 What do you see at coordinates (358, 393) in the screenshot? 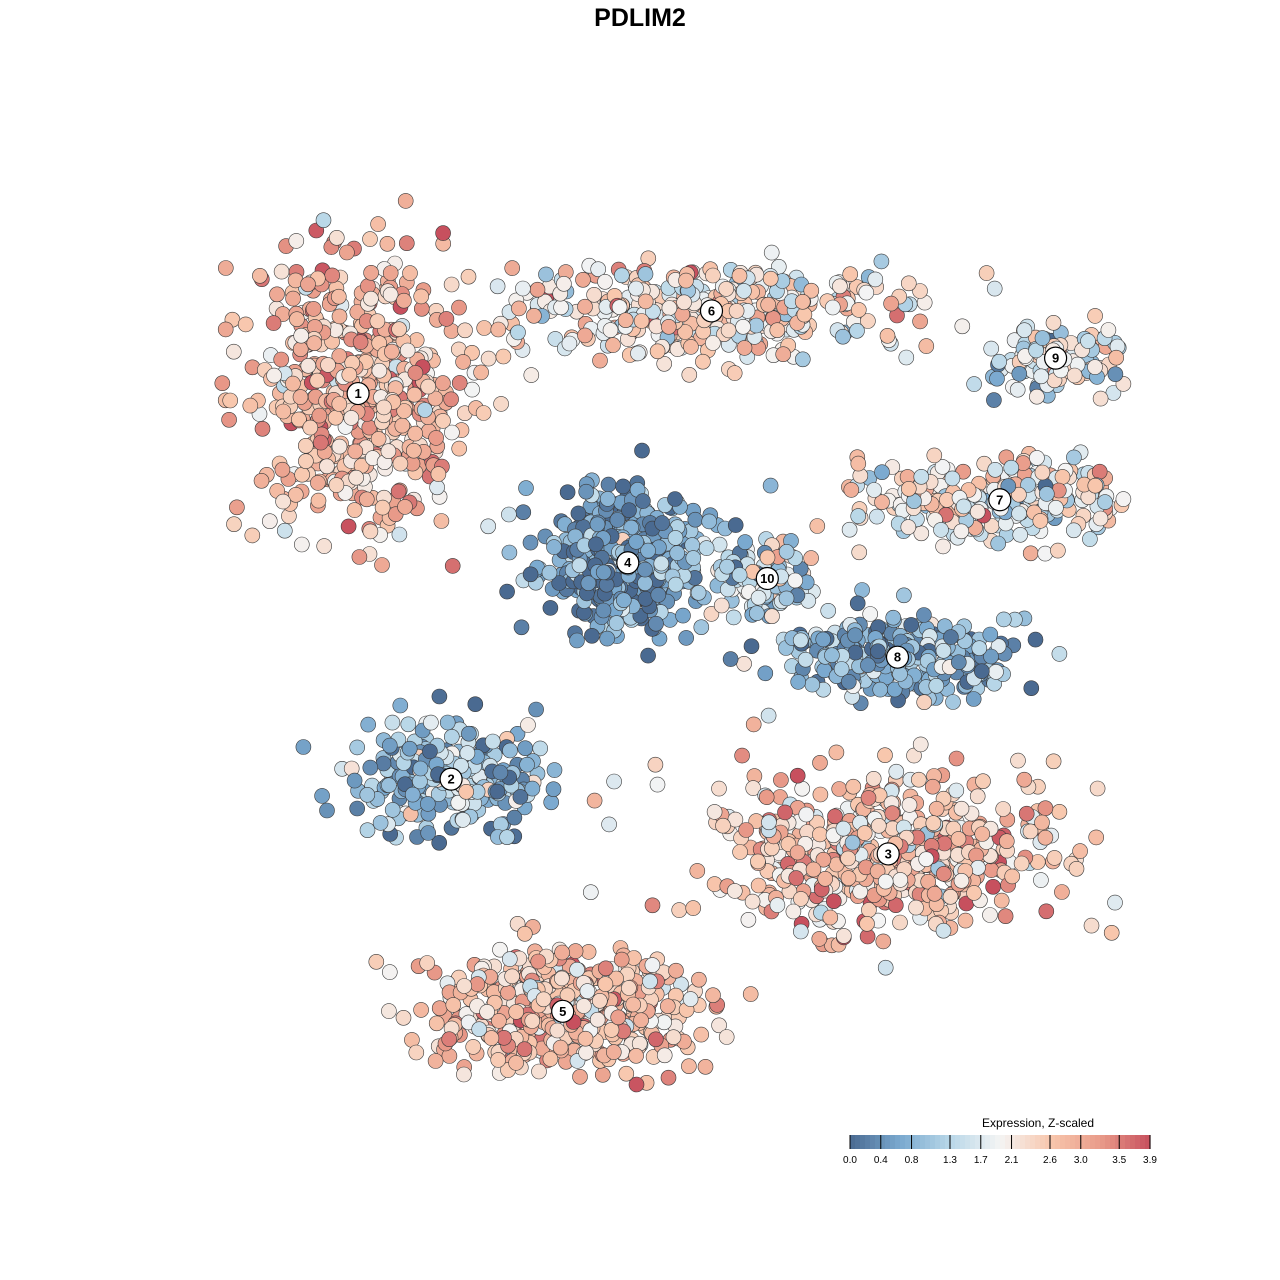
I see `cluster-label-1: 1` at bounding box center [358, 393].